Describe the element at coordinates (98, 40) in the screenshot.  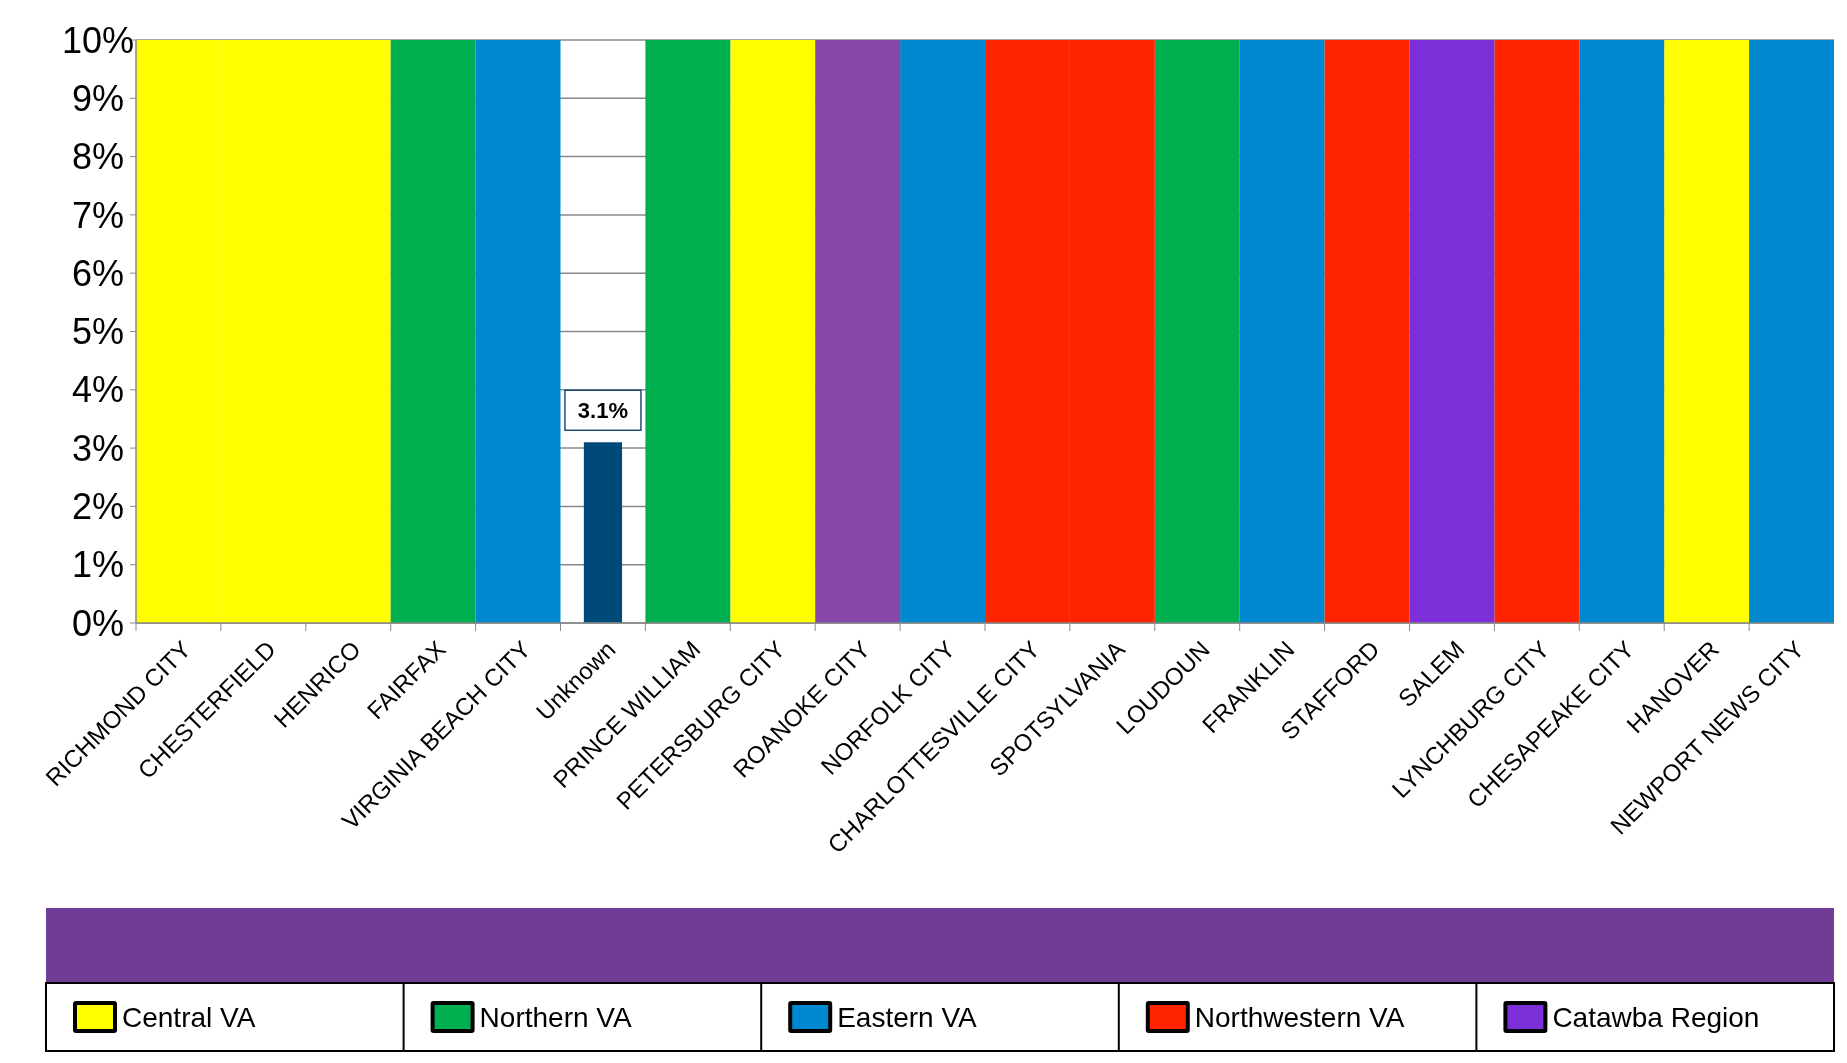
I see `y-tick-label: 10%` at that location.